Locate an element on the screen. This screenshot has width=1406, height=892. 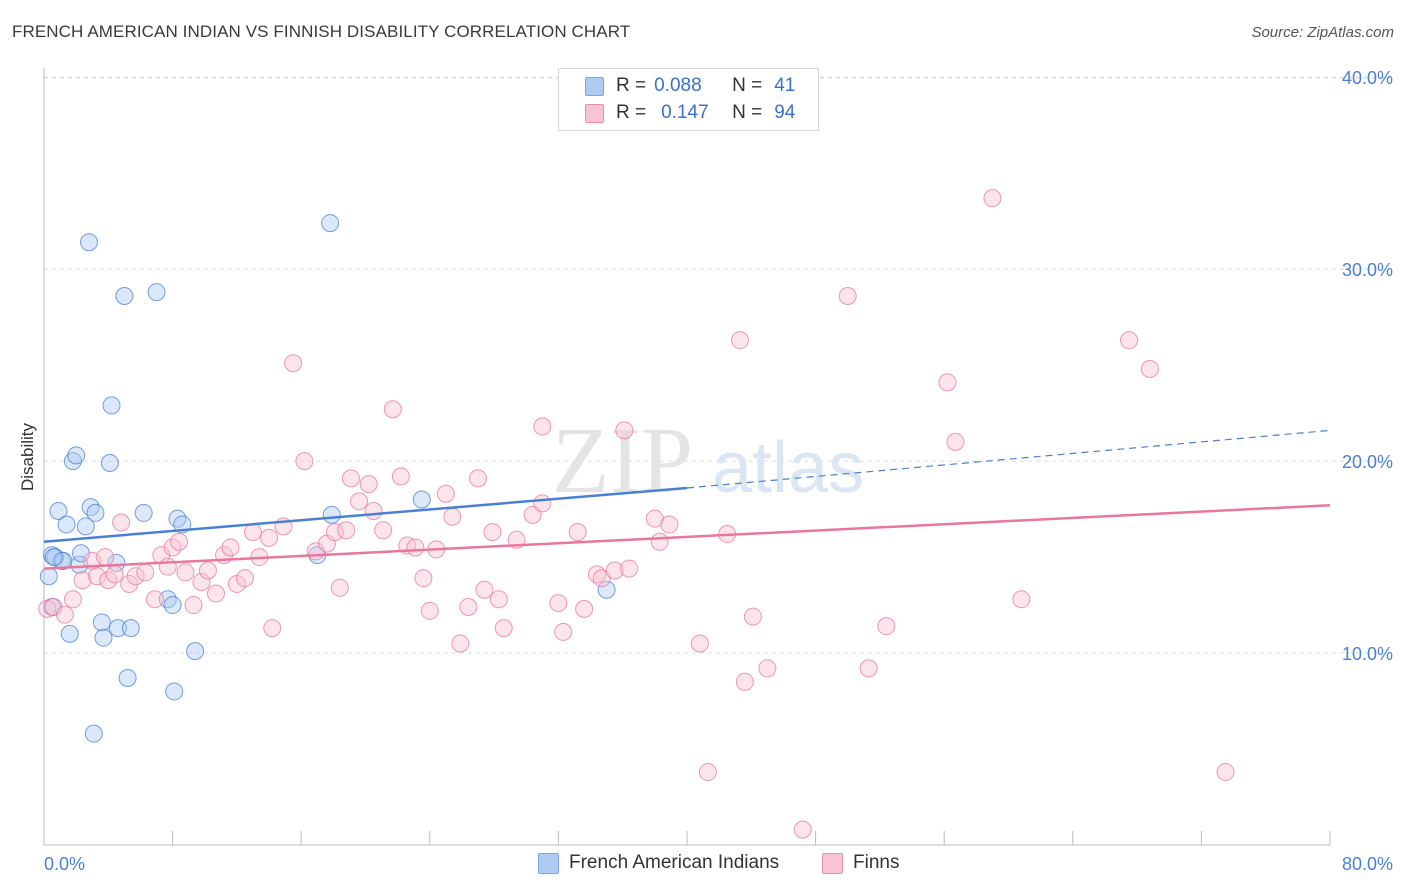
bottom-legend-label: Finns is located at coordinates (876, 862).